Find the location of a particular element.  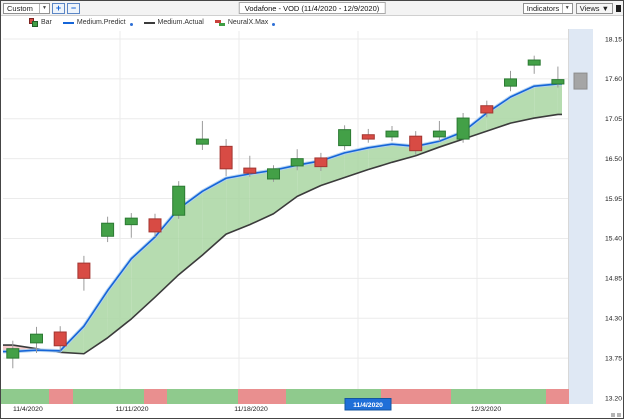

chart-title: Vodafone - VOD (11/4/2020 - 12/9/2020) is located at coordinates (312, 8).